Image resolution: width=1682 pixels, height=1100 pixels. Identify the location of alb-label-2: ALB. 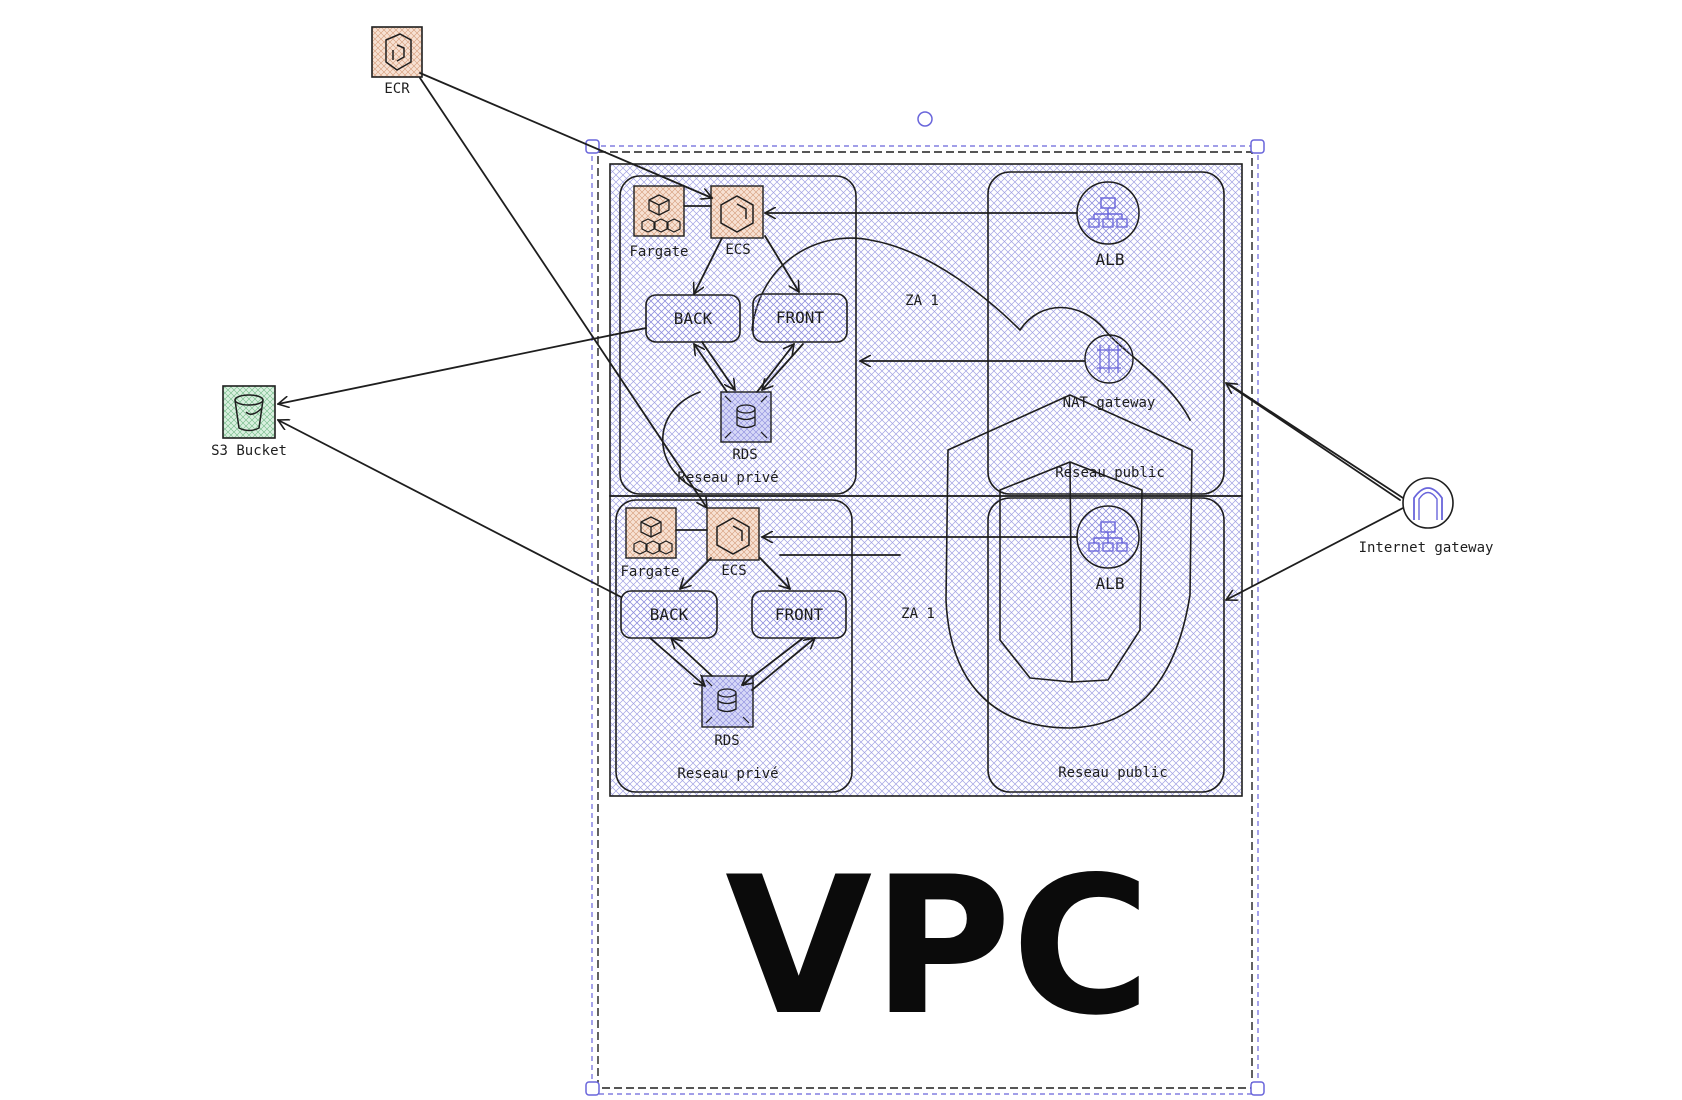
(1110, 583).